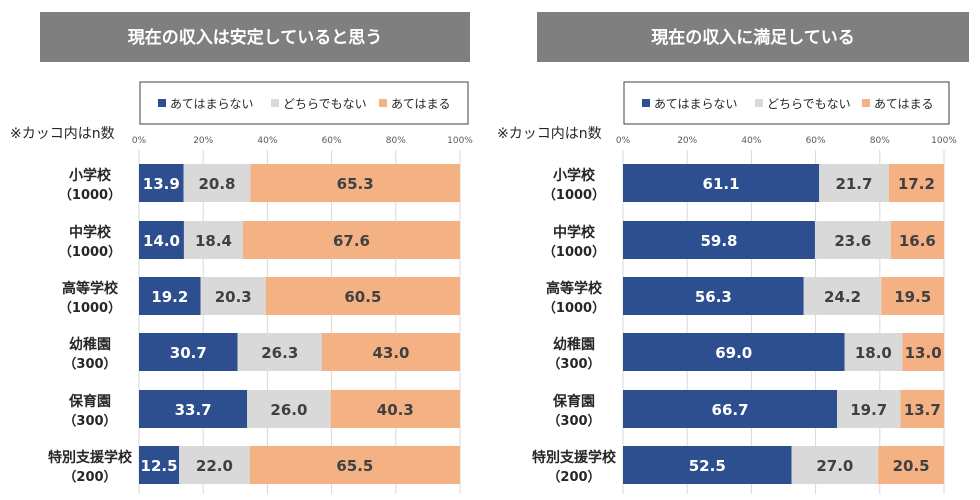 This screenshot has height=500, width=980. I want to click on data-label-apply: 20.5, so click(911, 466).